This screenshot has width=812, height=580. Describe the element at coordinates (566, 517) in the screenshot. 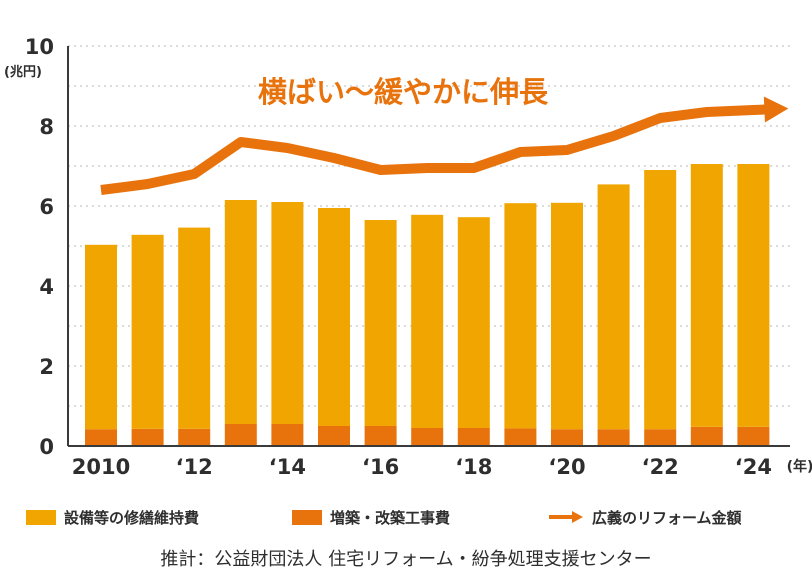

I see `legend-arrow-icon` at that location.